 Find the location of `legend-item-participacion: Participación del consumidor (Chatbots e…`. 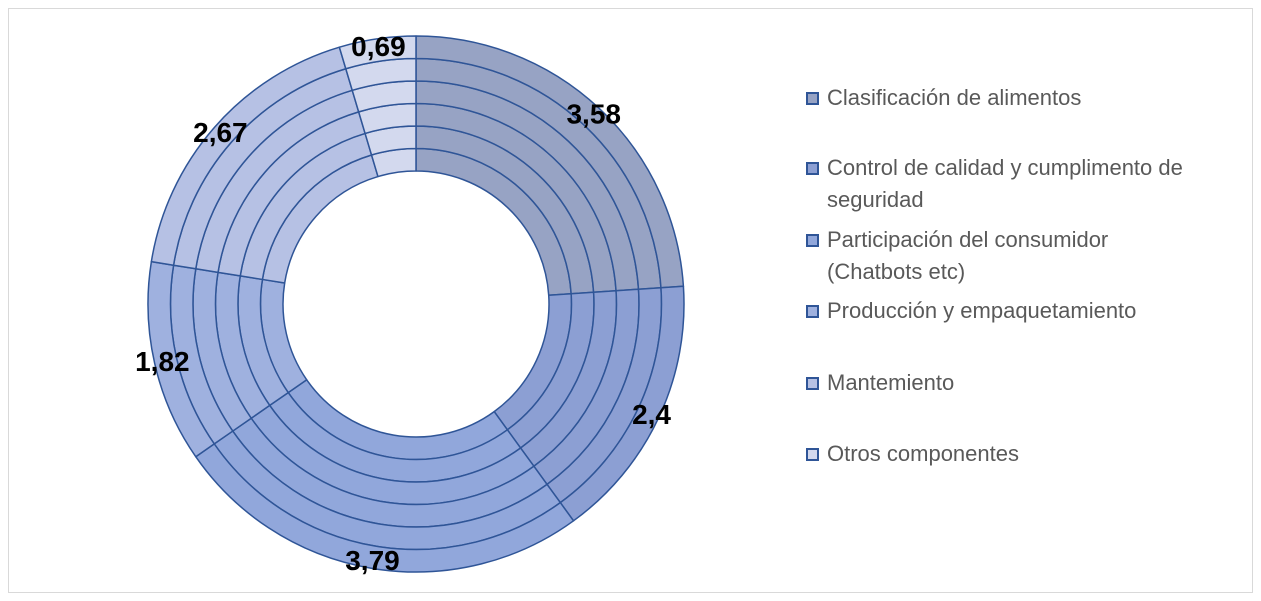

legend-item-participacion: Participación del consumidor (Chatbots e… is located at coordinates (1006, 256).